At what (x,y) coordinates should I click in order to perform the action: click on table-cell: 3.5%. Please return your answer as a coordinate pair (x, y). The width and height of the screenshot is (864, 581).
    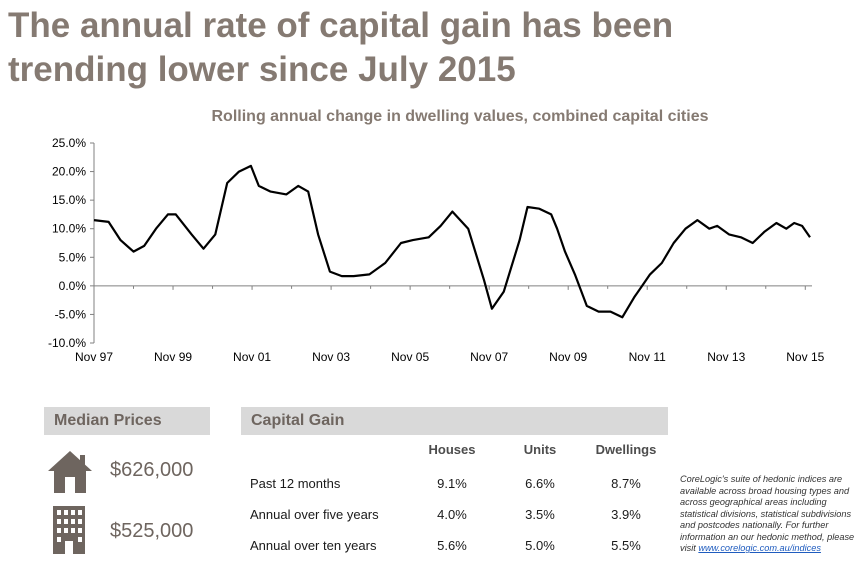
    Looking at the image, I should click on (540, 514).